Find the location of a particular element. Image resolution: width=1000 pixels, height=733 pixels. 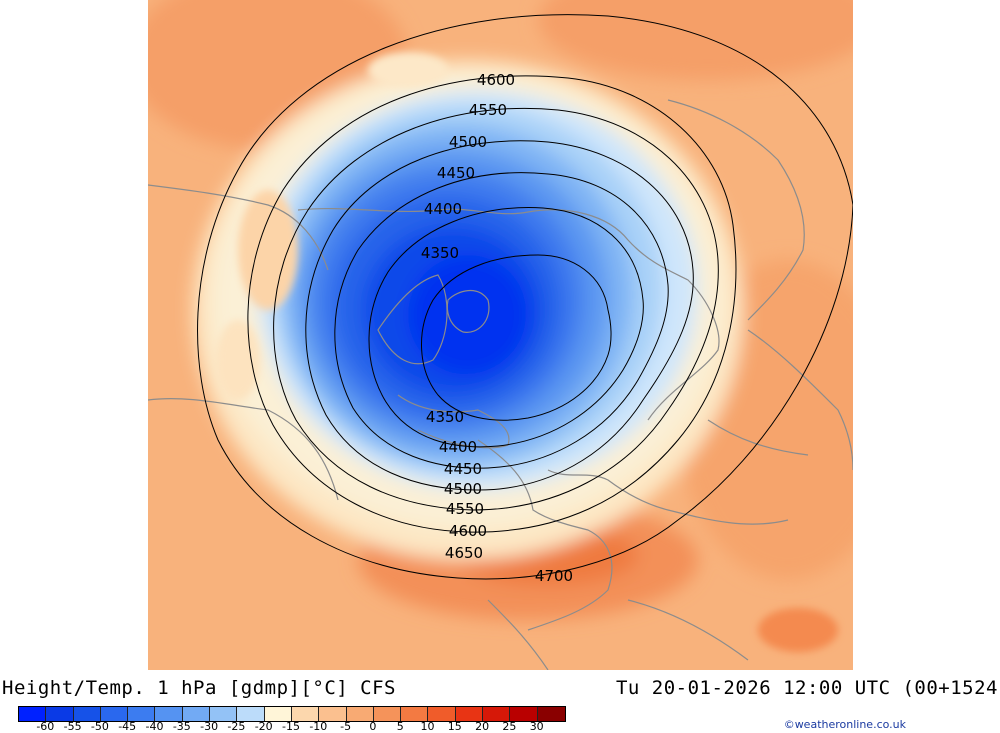

colorbar-tick-label: -55 is located at coordinates (72, 726).